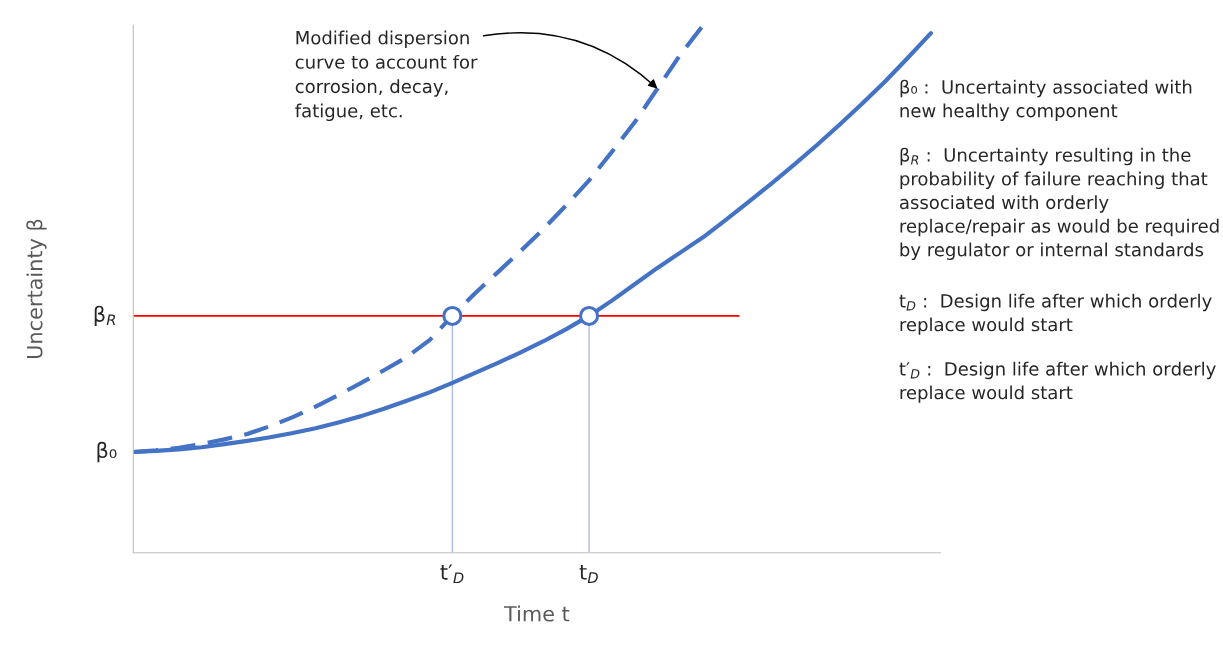  What do you see at coordinates (452, 574) in the screenshot?
I see `x-tick-label: t′$_{D}$` at bounding box center [452, 574].